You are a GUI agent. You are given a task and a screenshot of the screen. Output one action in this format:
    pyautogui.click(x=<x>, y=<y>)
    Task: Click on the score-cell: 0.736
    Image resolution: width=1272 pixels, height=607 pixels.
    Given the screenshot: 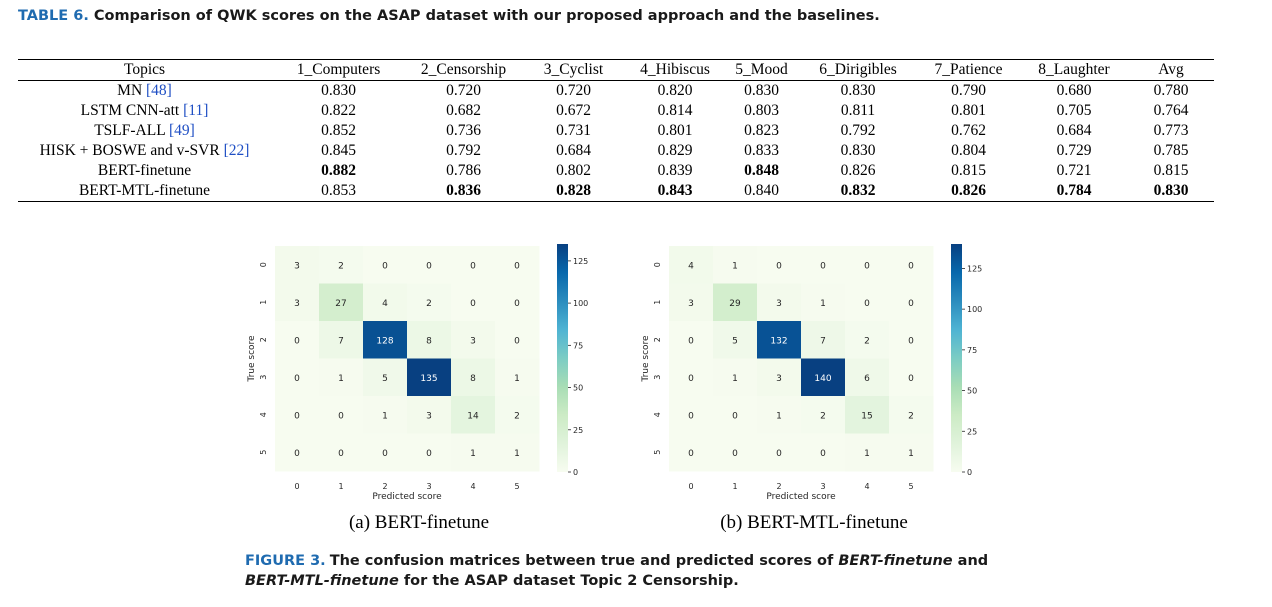 What is the action you would take?
    pyautogui.click(x=463, y=130)
    